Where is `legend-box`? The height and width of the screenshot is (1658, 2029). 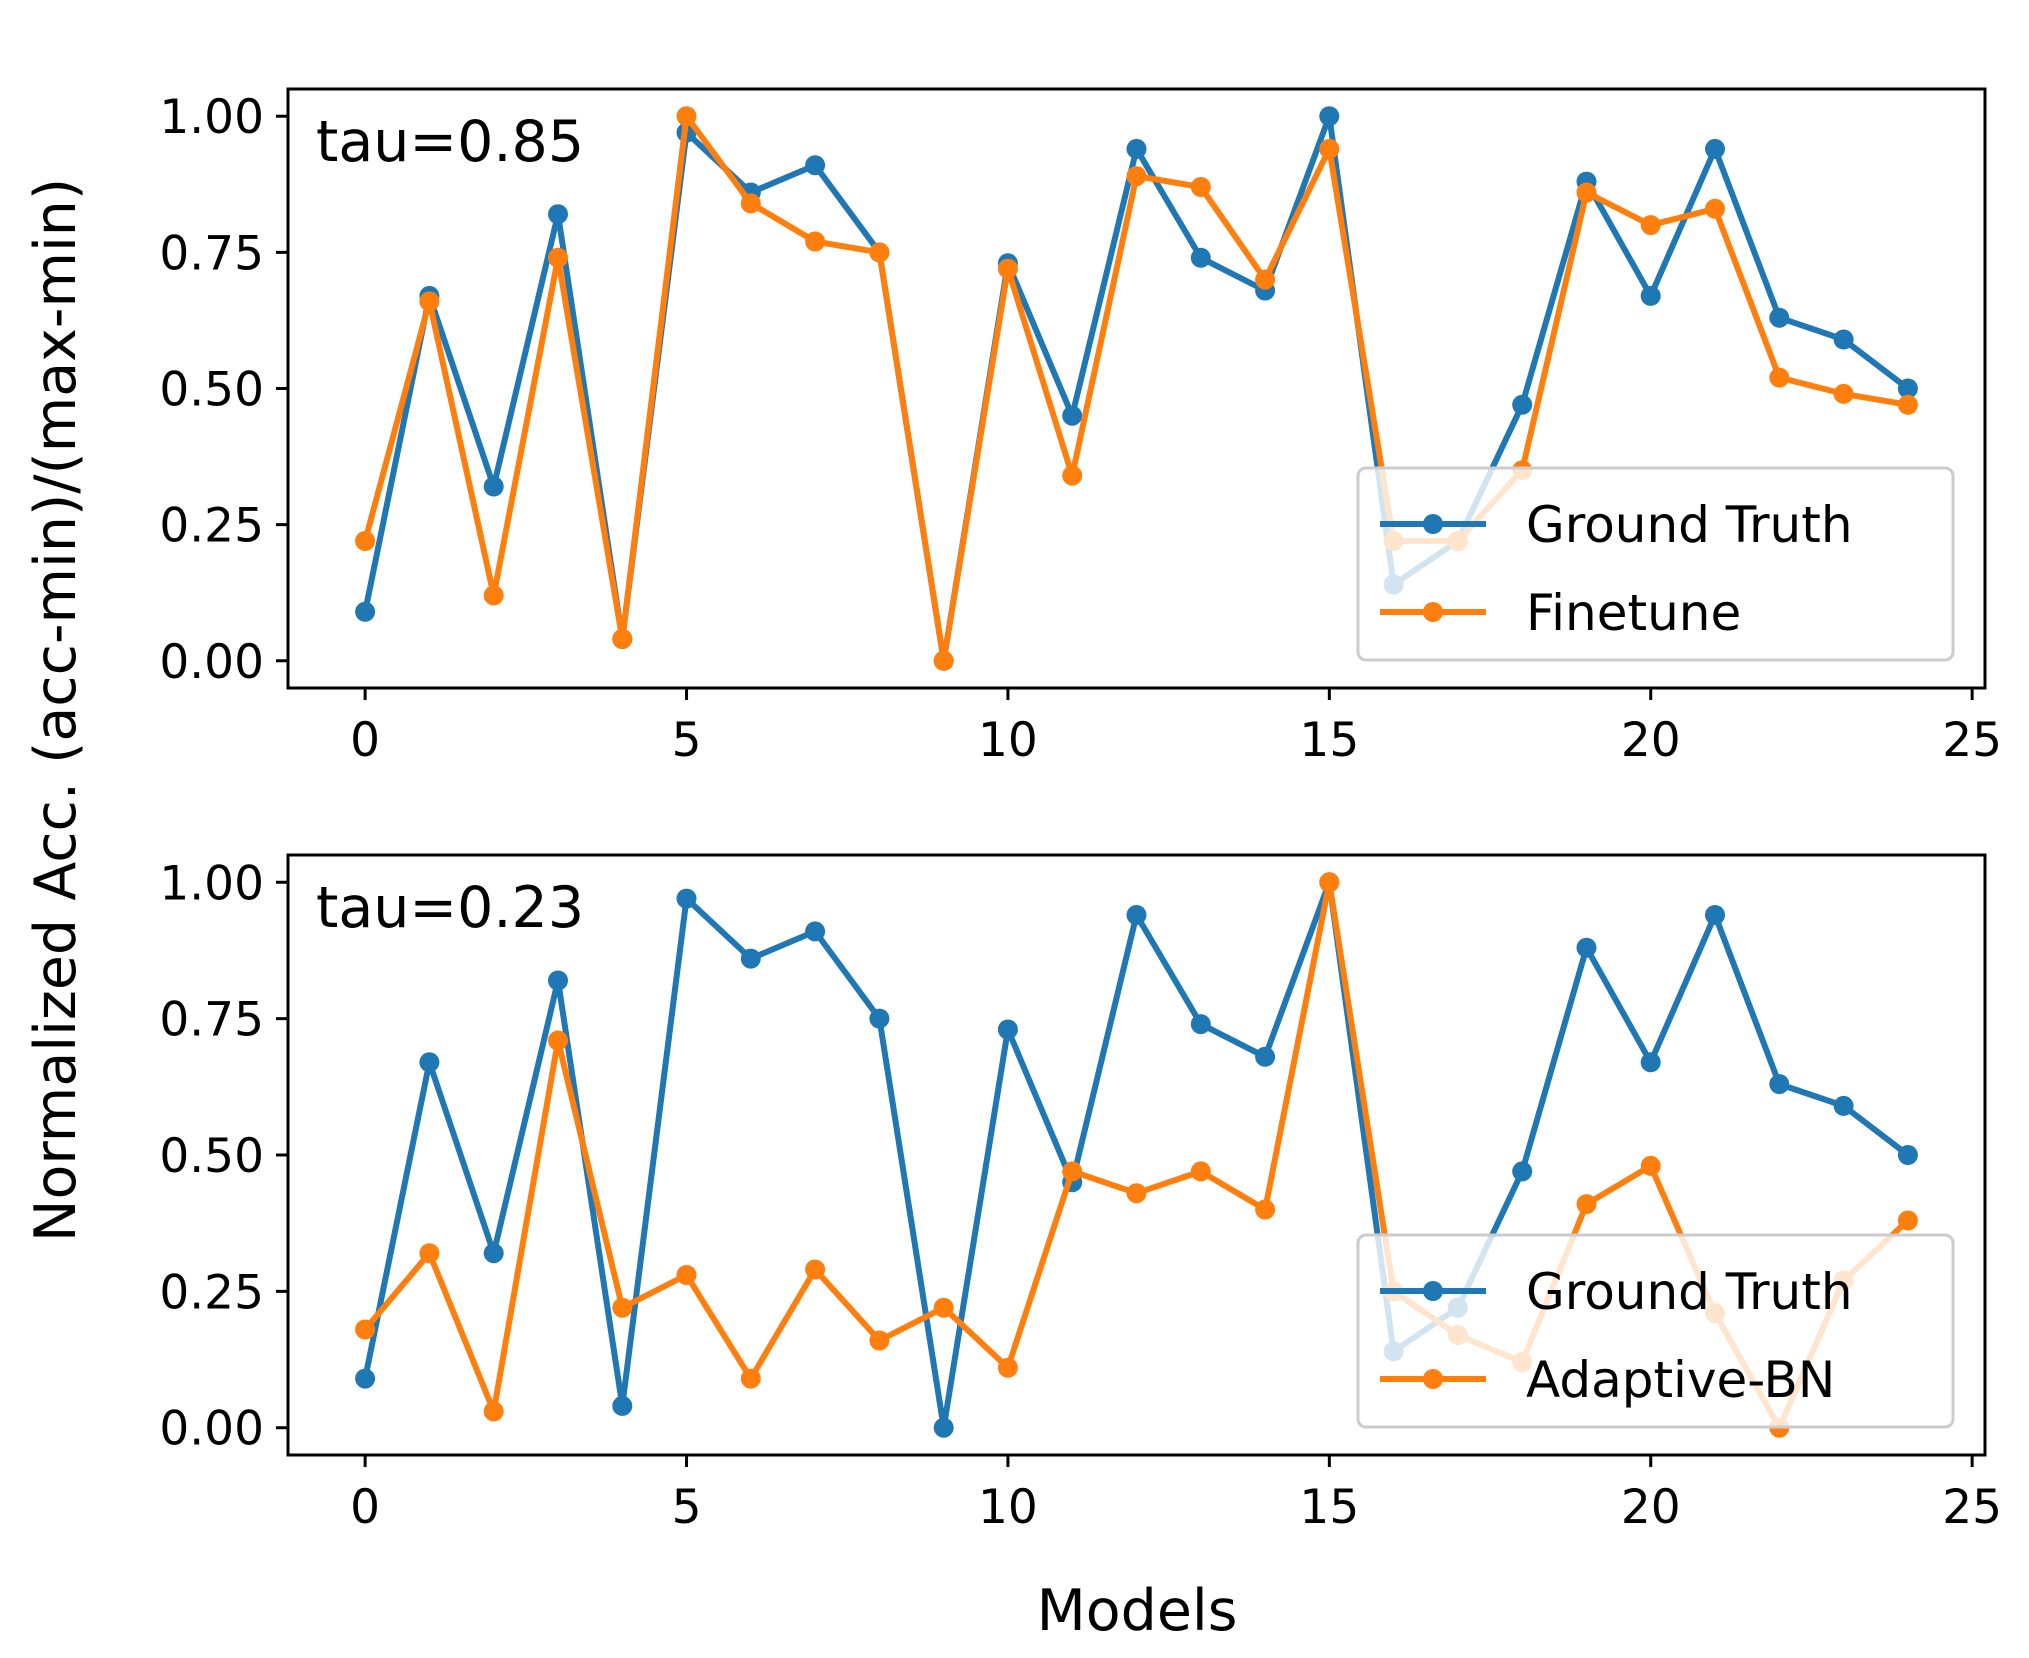 legend-box is located at coordinates (1655, 1331).